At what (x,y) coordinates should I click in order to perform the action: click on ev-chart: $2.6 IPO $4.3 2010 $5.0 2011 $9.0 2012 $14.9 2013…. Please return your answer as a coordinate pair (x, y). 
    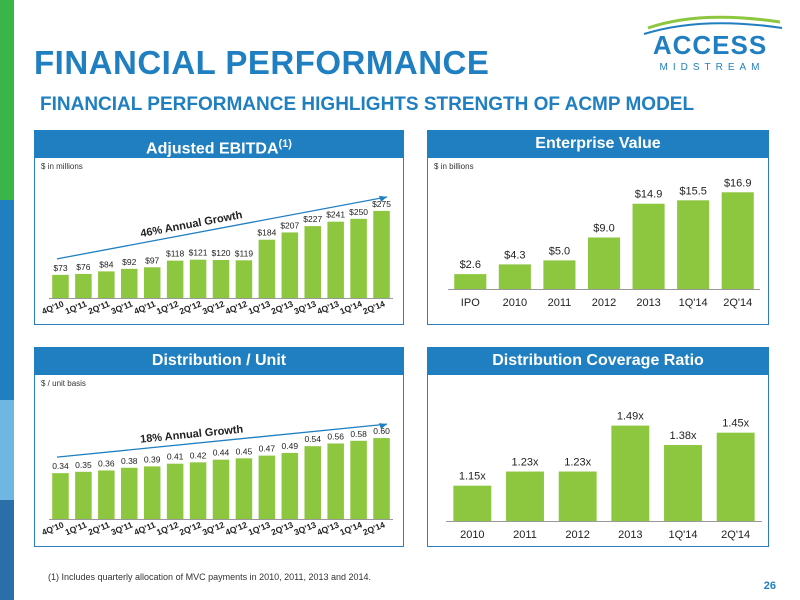
    Looking at the image, I should click on (604, 243).